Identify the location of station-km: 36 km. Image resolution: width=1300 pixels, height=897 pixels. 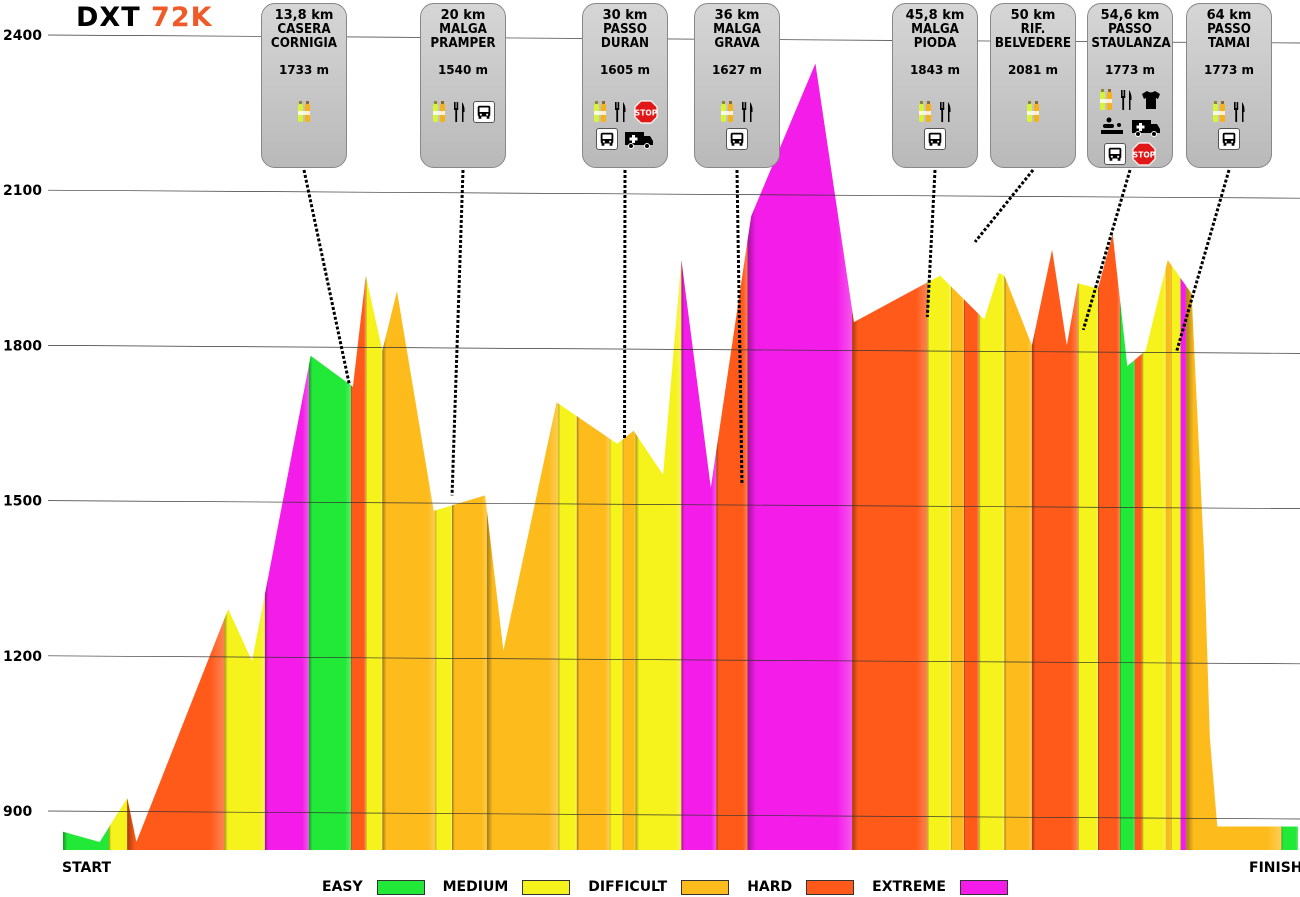
(737, 15).